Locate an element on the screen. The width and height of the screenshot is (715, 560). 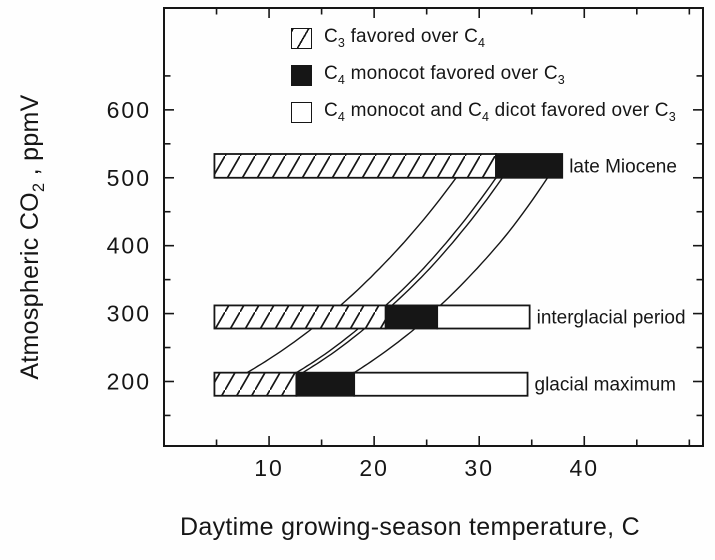
bar-label: glacial maximum is located at coordinates (605, 385).